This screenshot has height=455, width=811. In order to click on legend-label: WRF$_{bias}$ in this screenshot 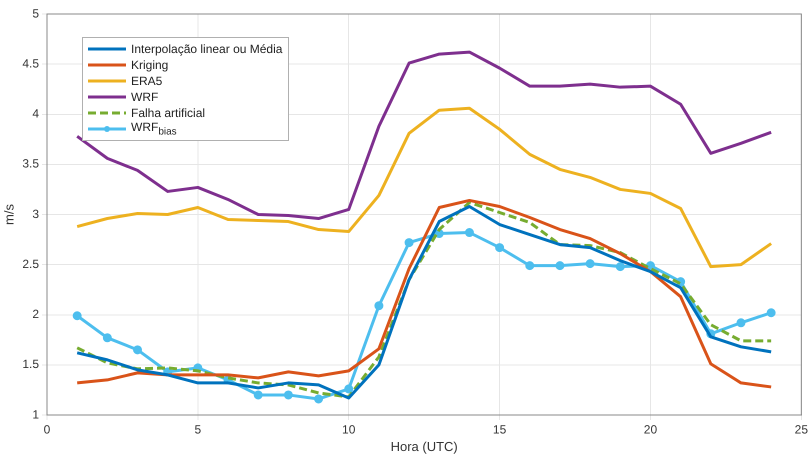, I will do `click(154, 129)`.